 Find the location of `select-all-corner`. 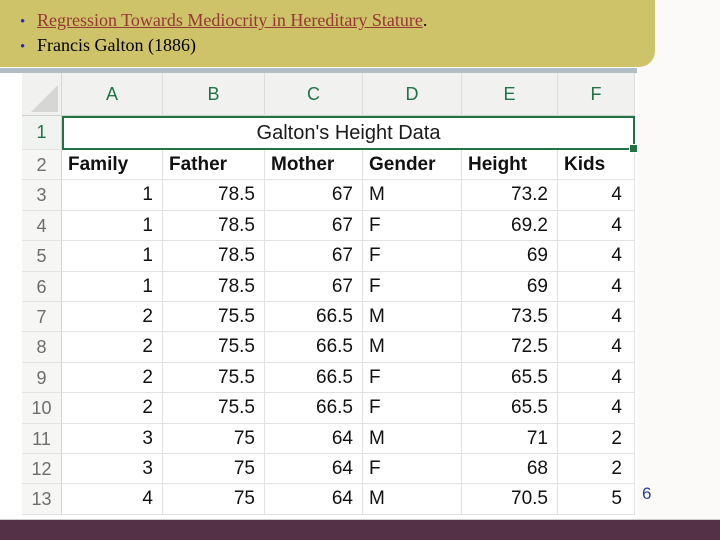

select-all-corner is located at coordinates (42, 94).